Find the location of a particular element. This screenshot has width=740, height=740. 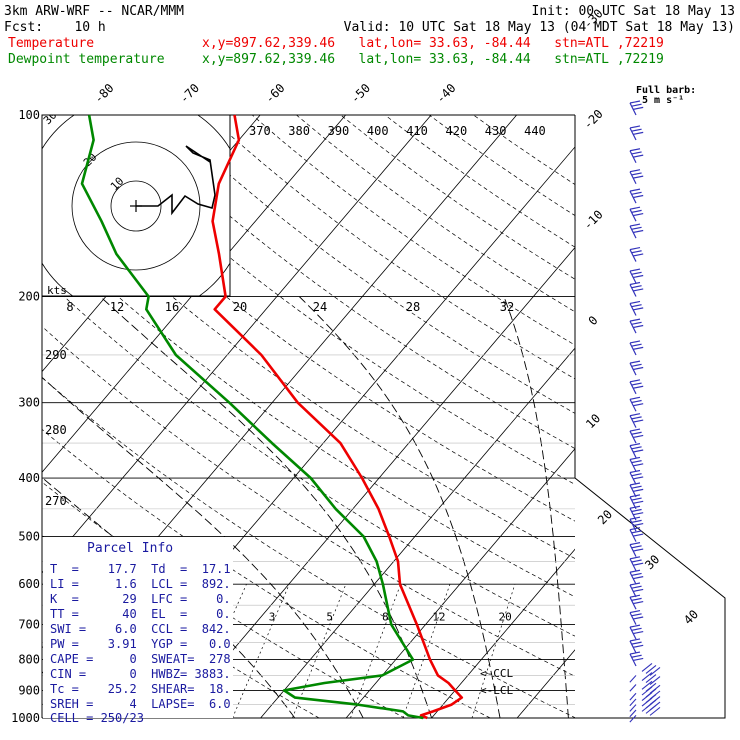

forecast-hour: Fcst: 10 h is located at coordinates (55, 27).